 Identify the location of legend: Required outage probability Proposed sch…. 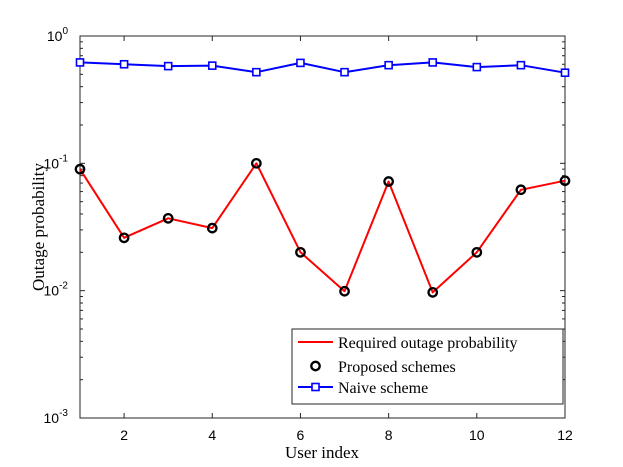
(427, 366).